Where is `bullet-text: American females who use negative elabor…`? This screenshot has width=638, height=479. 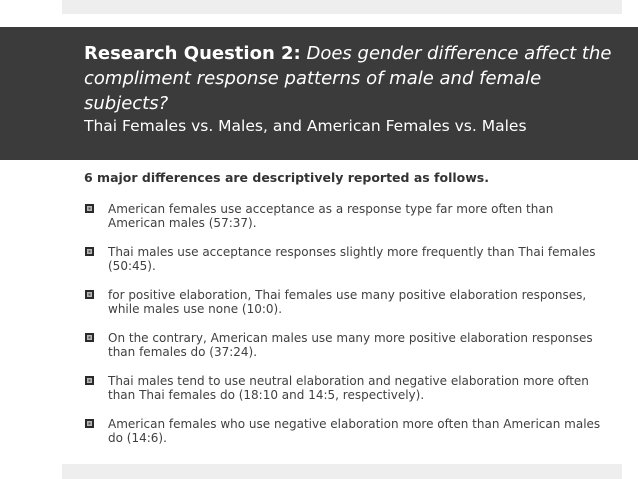 bullet-text: American females who use negative elabor… is located at coordinates (354, 431).